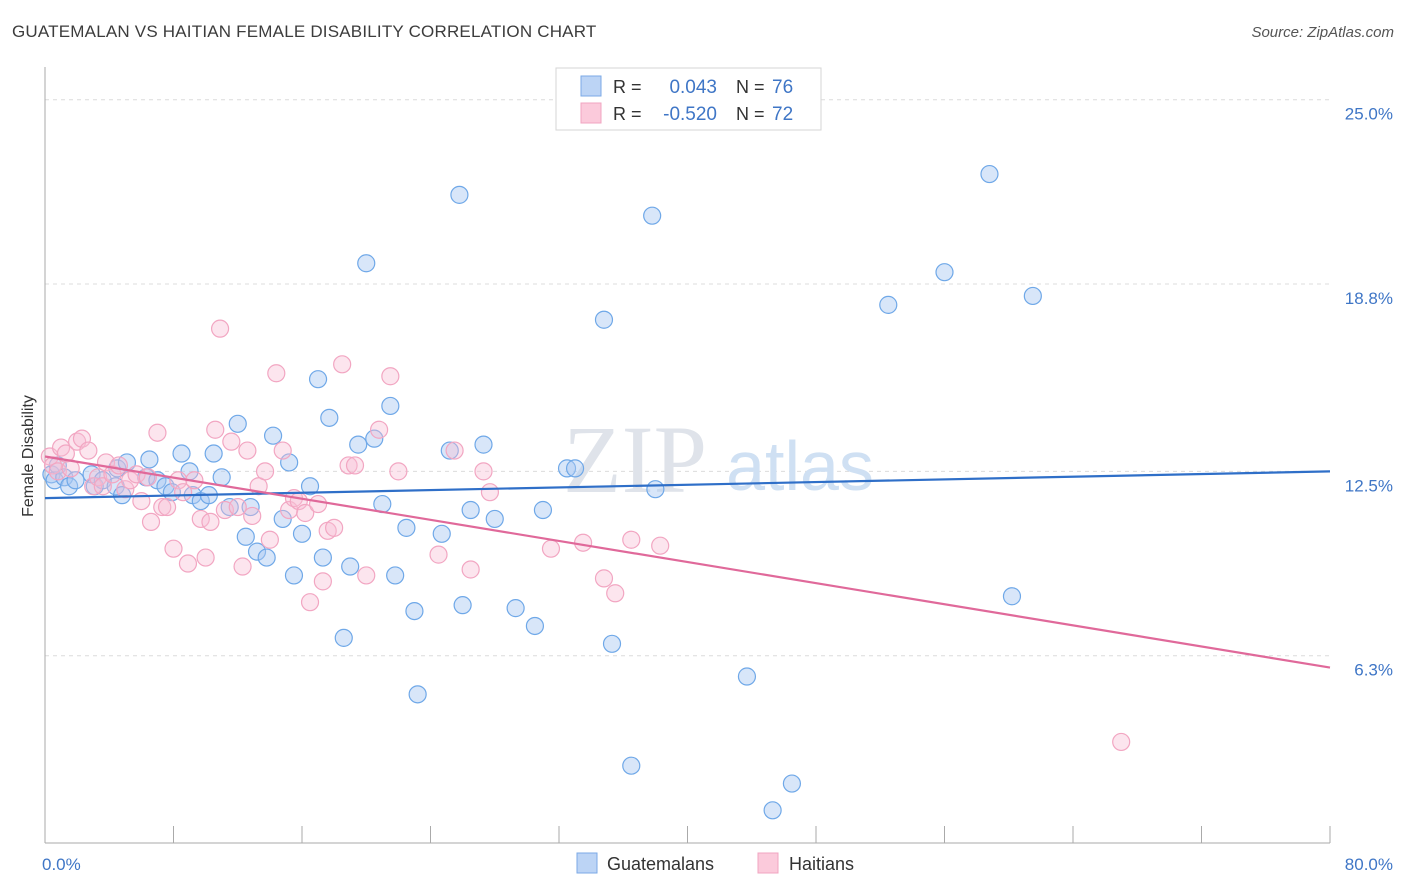 Image resolution: width=1406 pixels, height=892 pixels. Describe the element at coordinates (627, 114) in the screenshot. I see `legend-r-label-haitians: R =` at that location.